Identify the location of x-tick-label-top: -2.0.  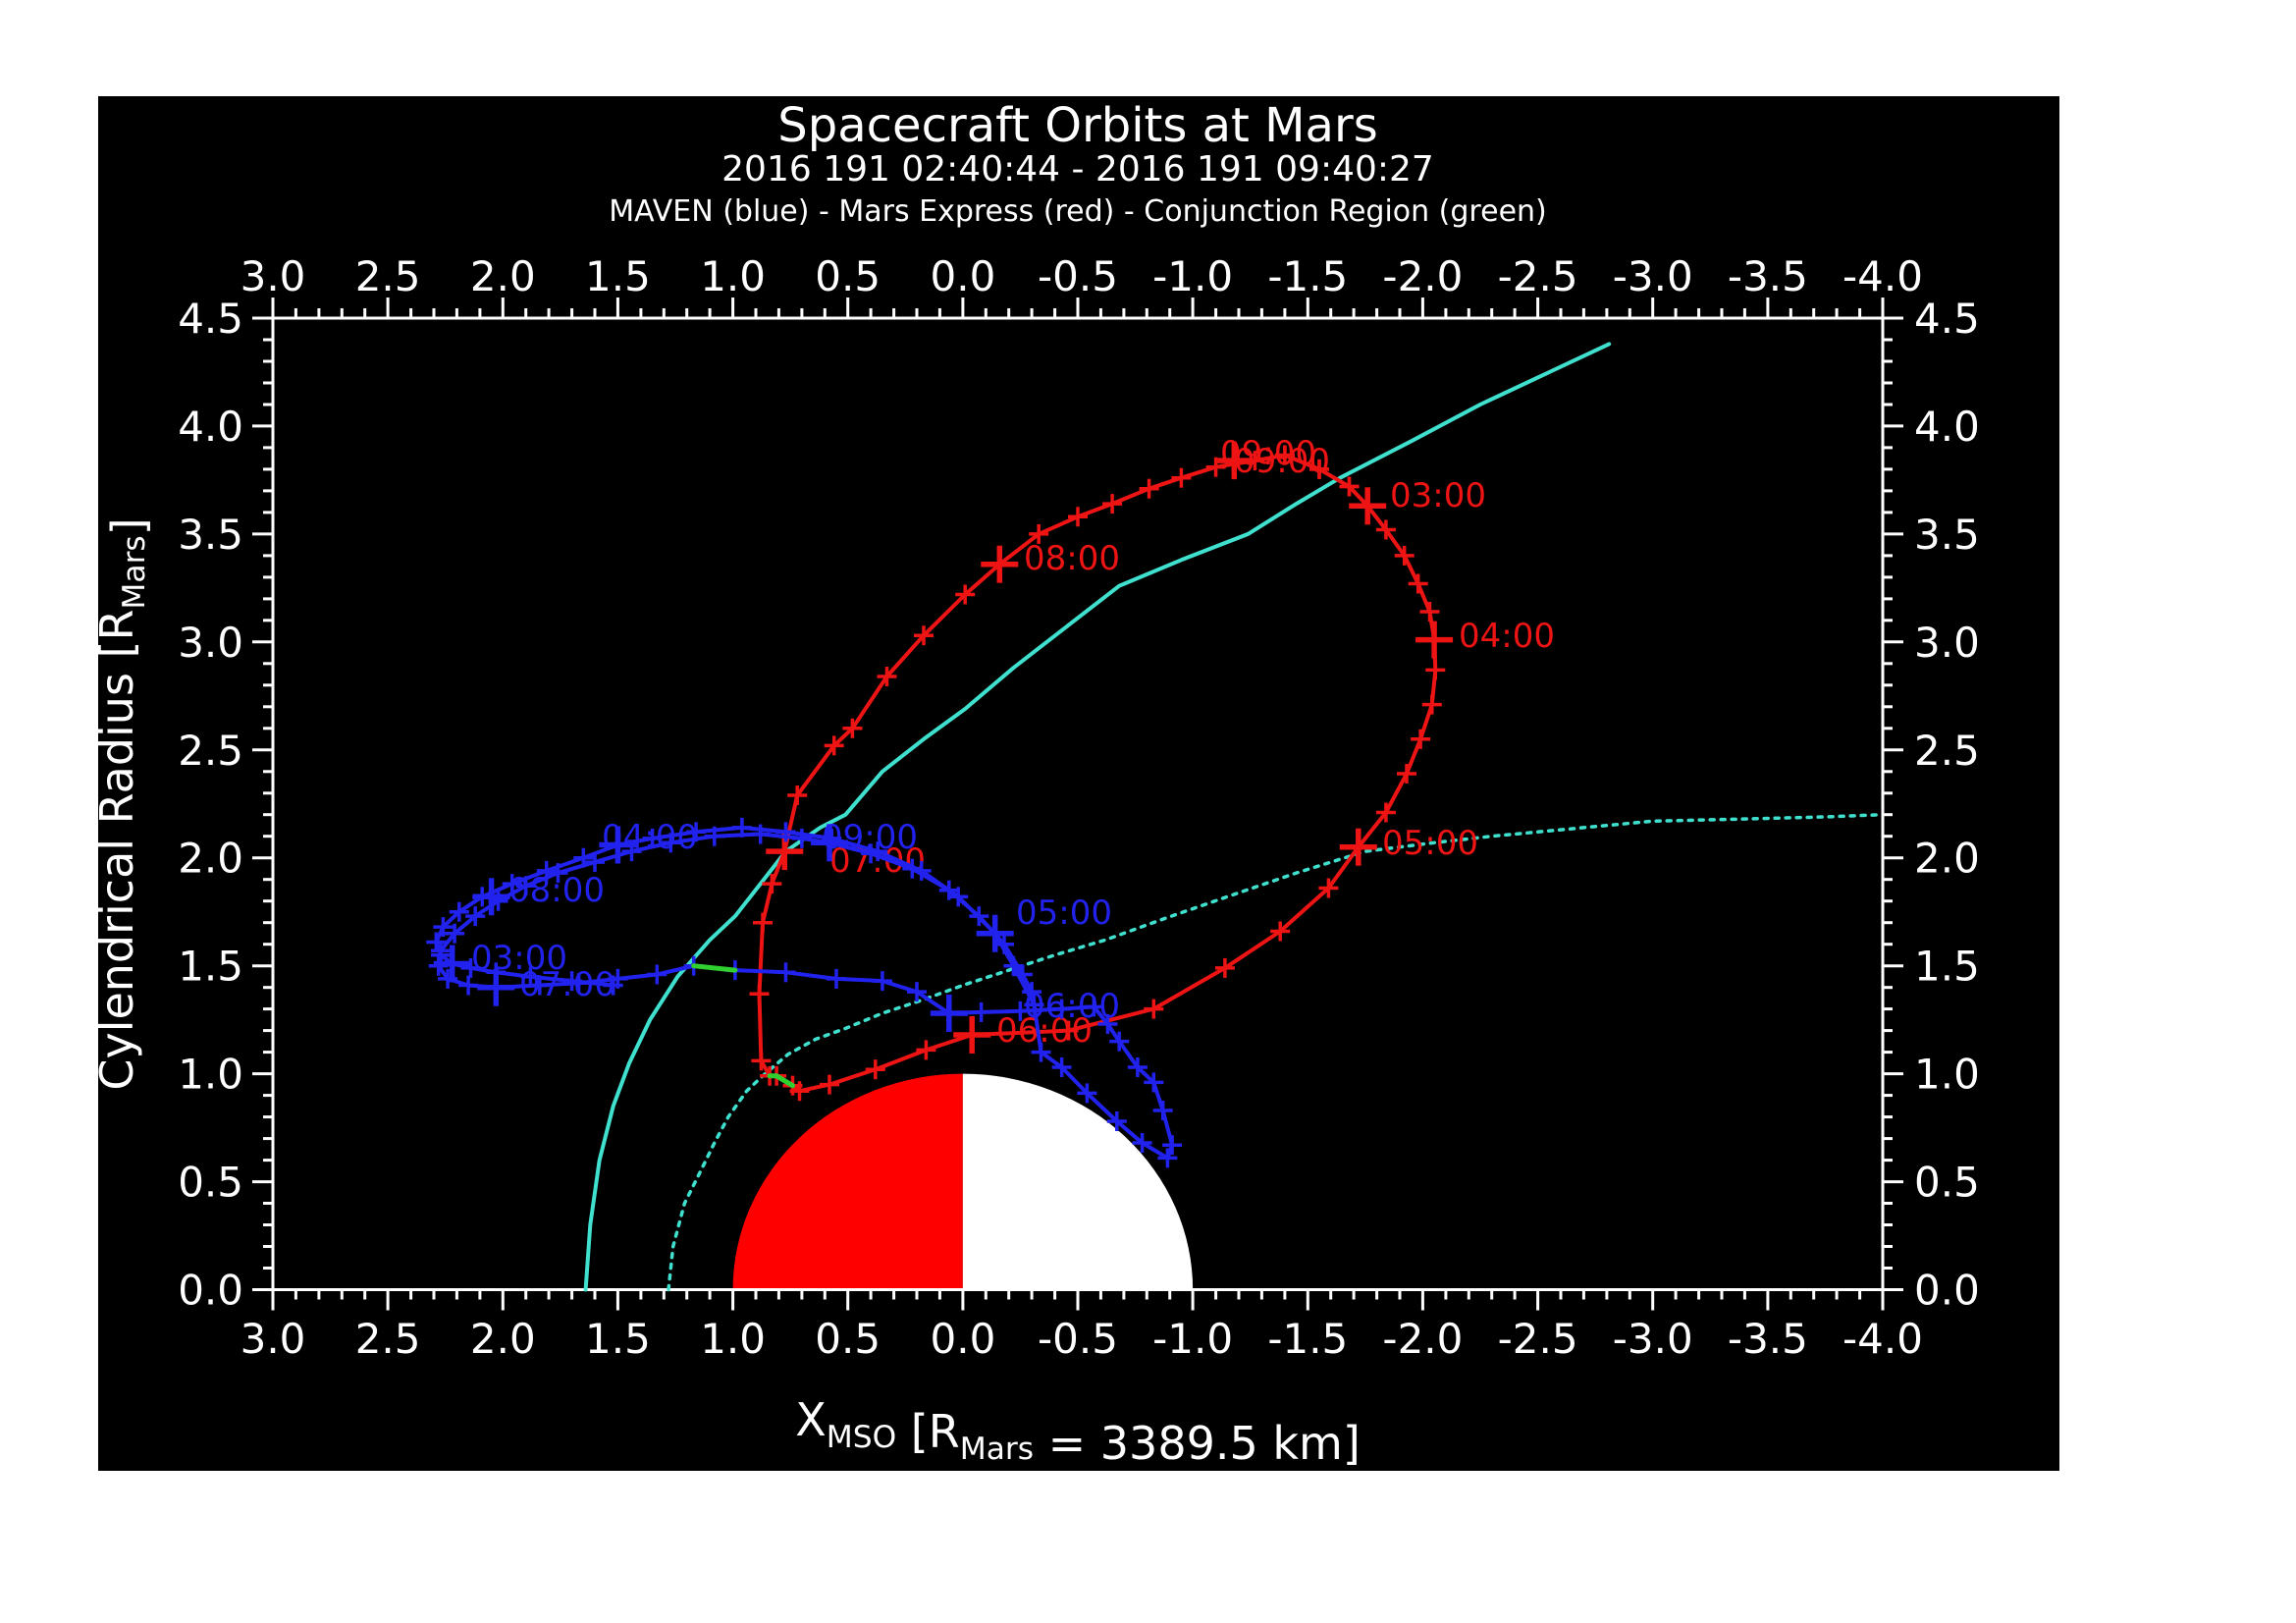
(1422, 276).